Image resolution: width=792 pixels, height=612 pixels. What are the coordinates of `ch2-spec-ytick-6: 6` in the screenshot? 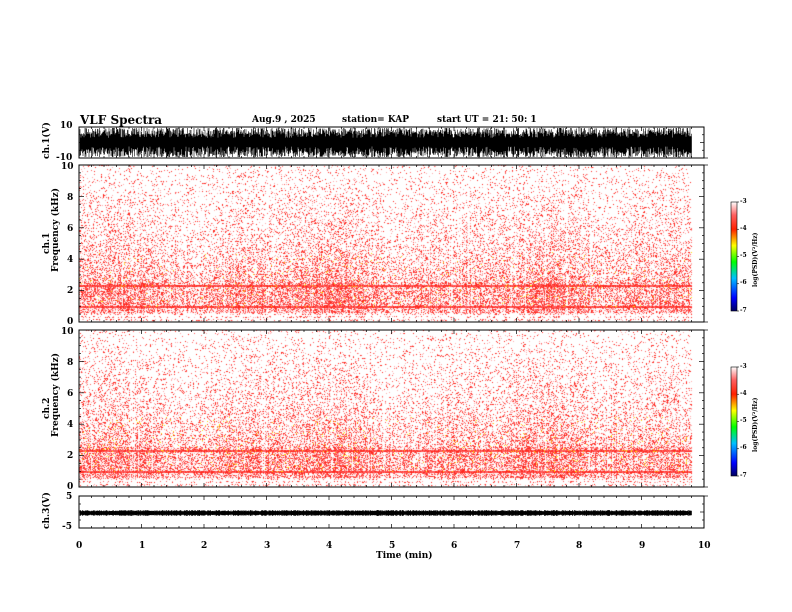 It's located at (70, 394).